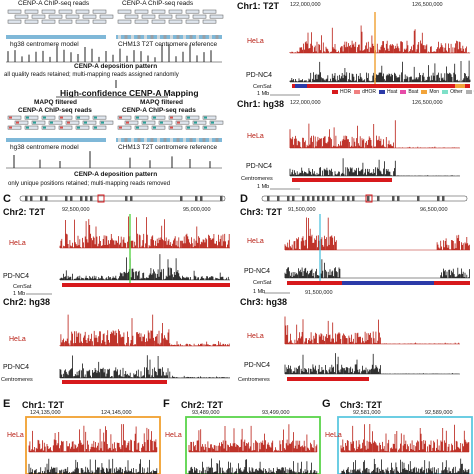  I want to click on panel-f-hela-label: HeLa, so click(173, 435).